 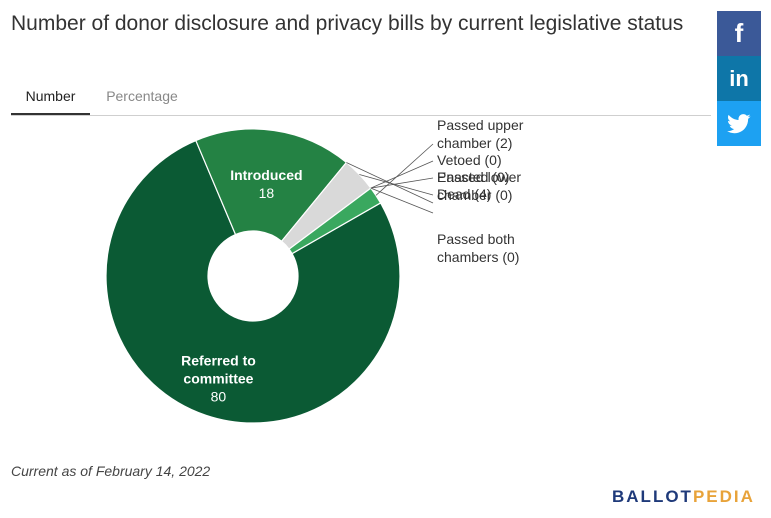 What do you see at coordinates (335, 221) in the screenshot?
I see `slice-passed-upper-chamber` at bounding box center [335, 221].